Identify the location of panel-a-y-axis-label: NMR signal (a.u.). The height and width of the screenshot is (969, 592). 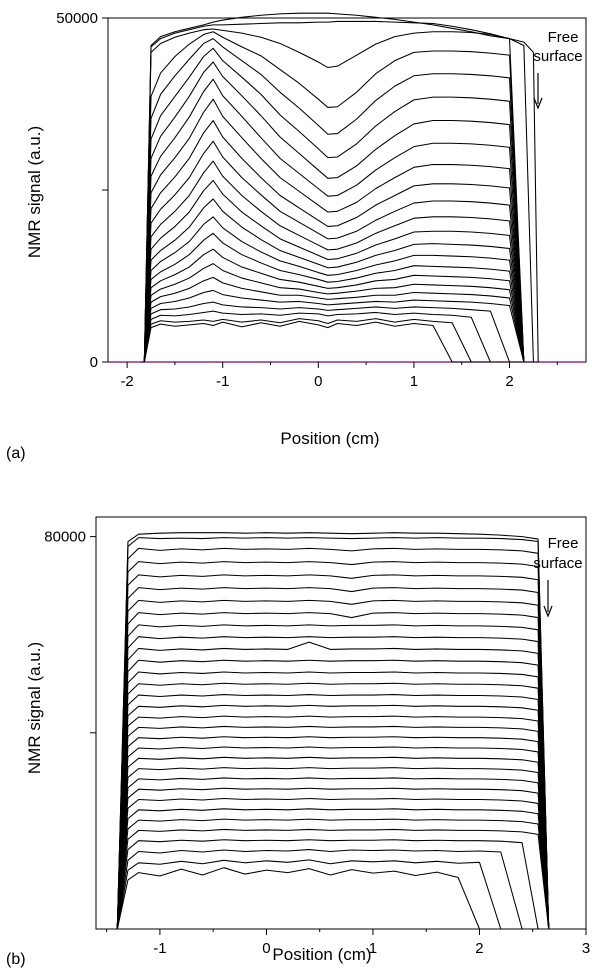
(34, 192).